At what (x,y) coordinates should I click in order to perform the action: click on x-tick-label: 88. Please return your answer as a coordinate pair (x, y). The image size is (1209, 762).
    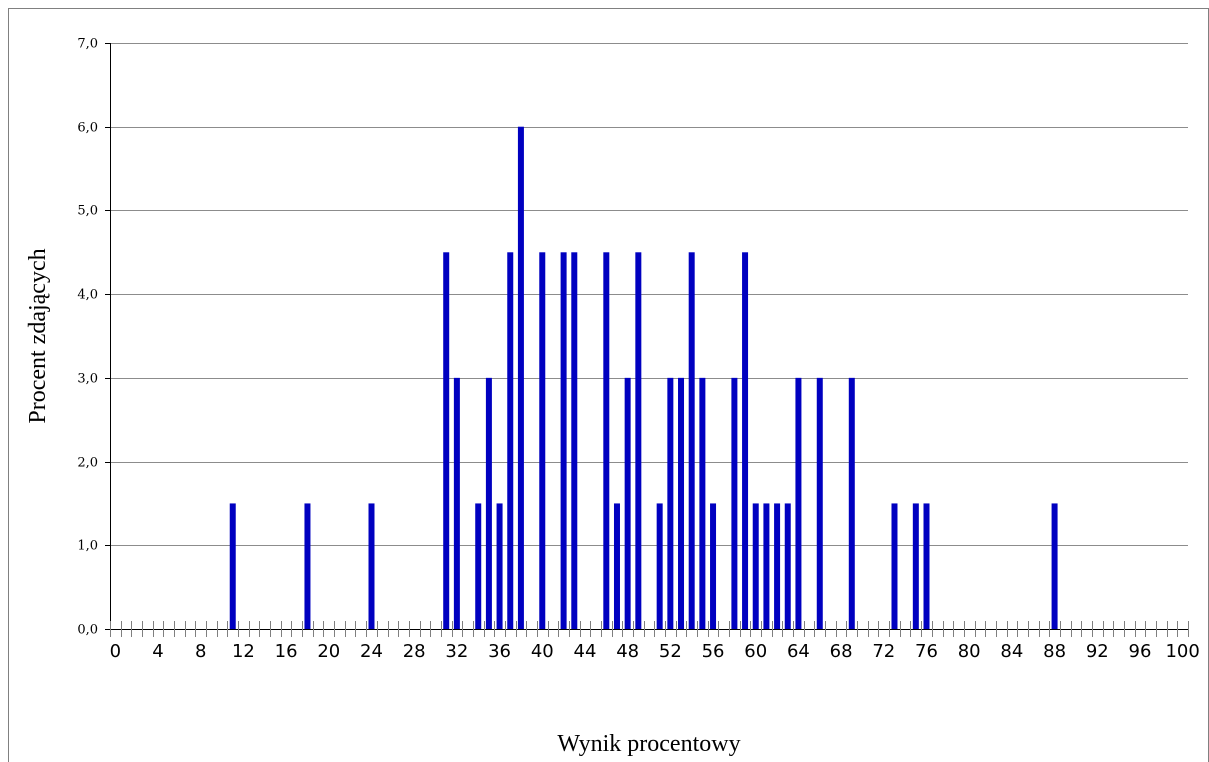
    Looking at the image, I should click on (1054, 651).